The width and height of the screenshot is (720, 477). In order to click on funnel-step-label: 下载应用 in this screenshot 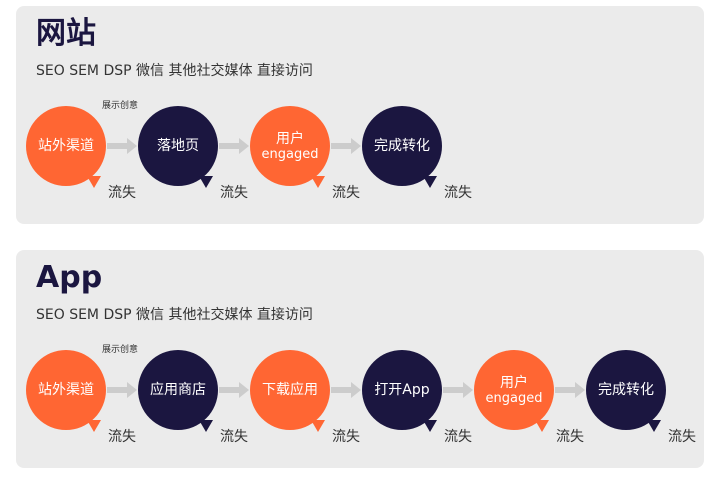, I will do `click(290, 390)`.